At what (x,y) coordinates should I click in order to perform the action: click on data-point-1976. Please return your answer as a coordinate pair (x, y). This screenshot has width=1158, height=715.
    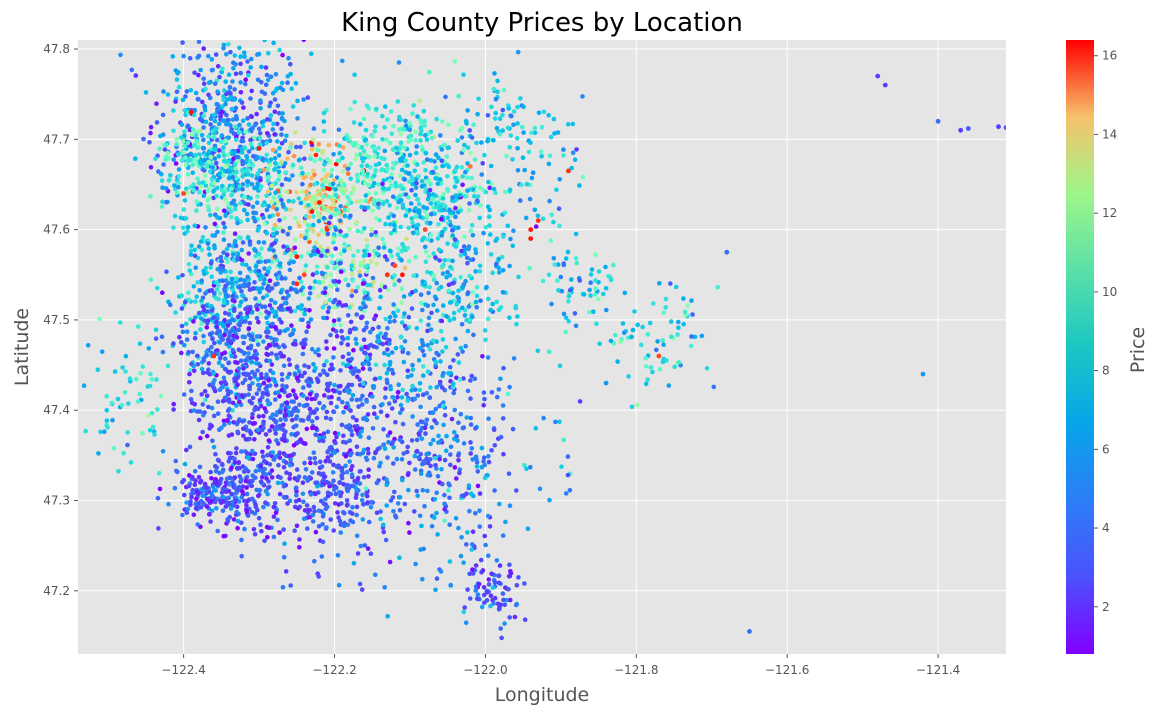
    Looking at the image, I should click on (281, 292).